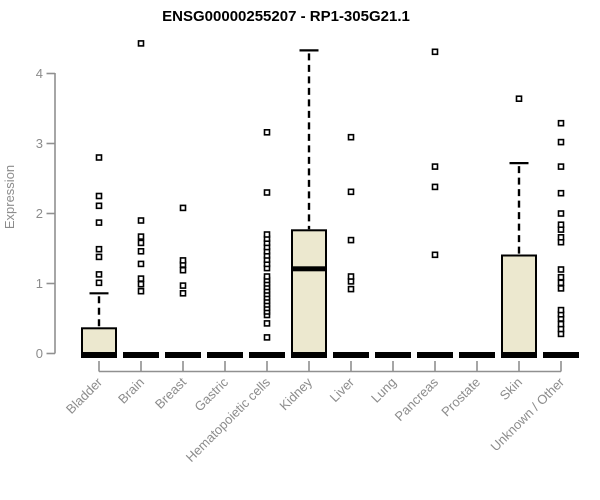 The width and height of the screenshot is (600, 500). What do you see at coordinates (383, 390) in the screenshot?
I see `x-category-label: Lung` at bounding box center [383, 390].